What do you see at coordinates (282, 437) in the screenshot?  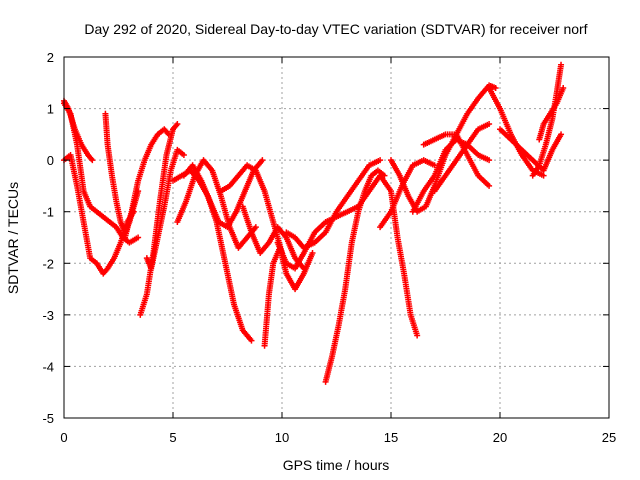 I see `x-tick-label: 10` at bounding box center [282, 437].